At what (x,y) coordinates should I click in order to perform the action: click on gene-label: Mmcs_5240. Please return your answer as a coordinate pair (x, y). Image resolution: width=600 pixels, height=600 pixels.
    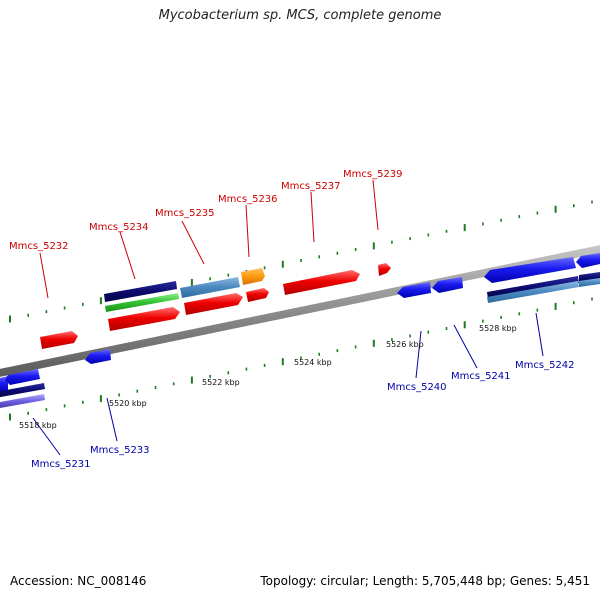
    Looking at the image, I should click on (417, 387).